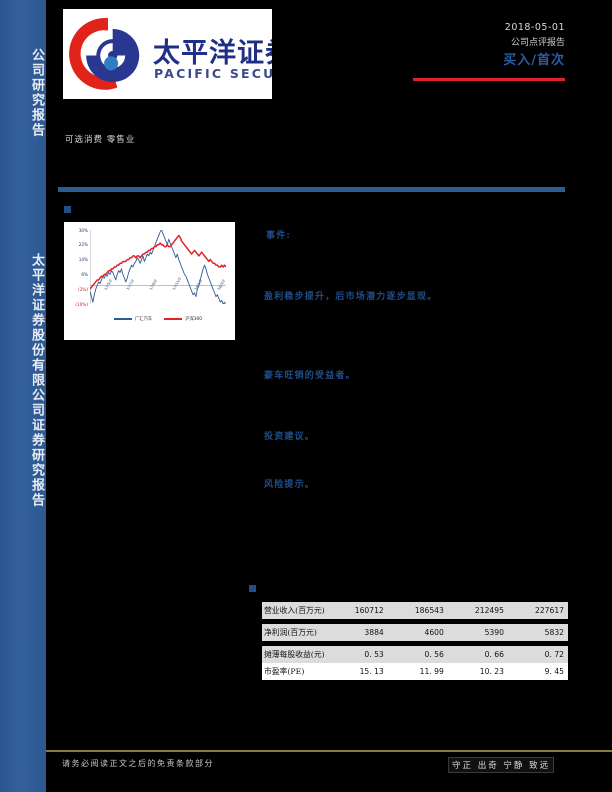 This screenshot has height=792, width=612. What do you see at coordinates (357, 654) in the screenshot?
I see `table-cell-value: 0. 53` at bounding box center [357, 654].